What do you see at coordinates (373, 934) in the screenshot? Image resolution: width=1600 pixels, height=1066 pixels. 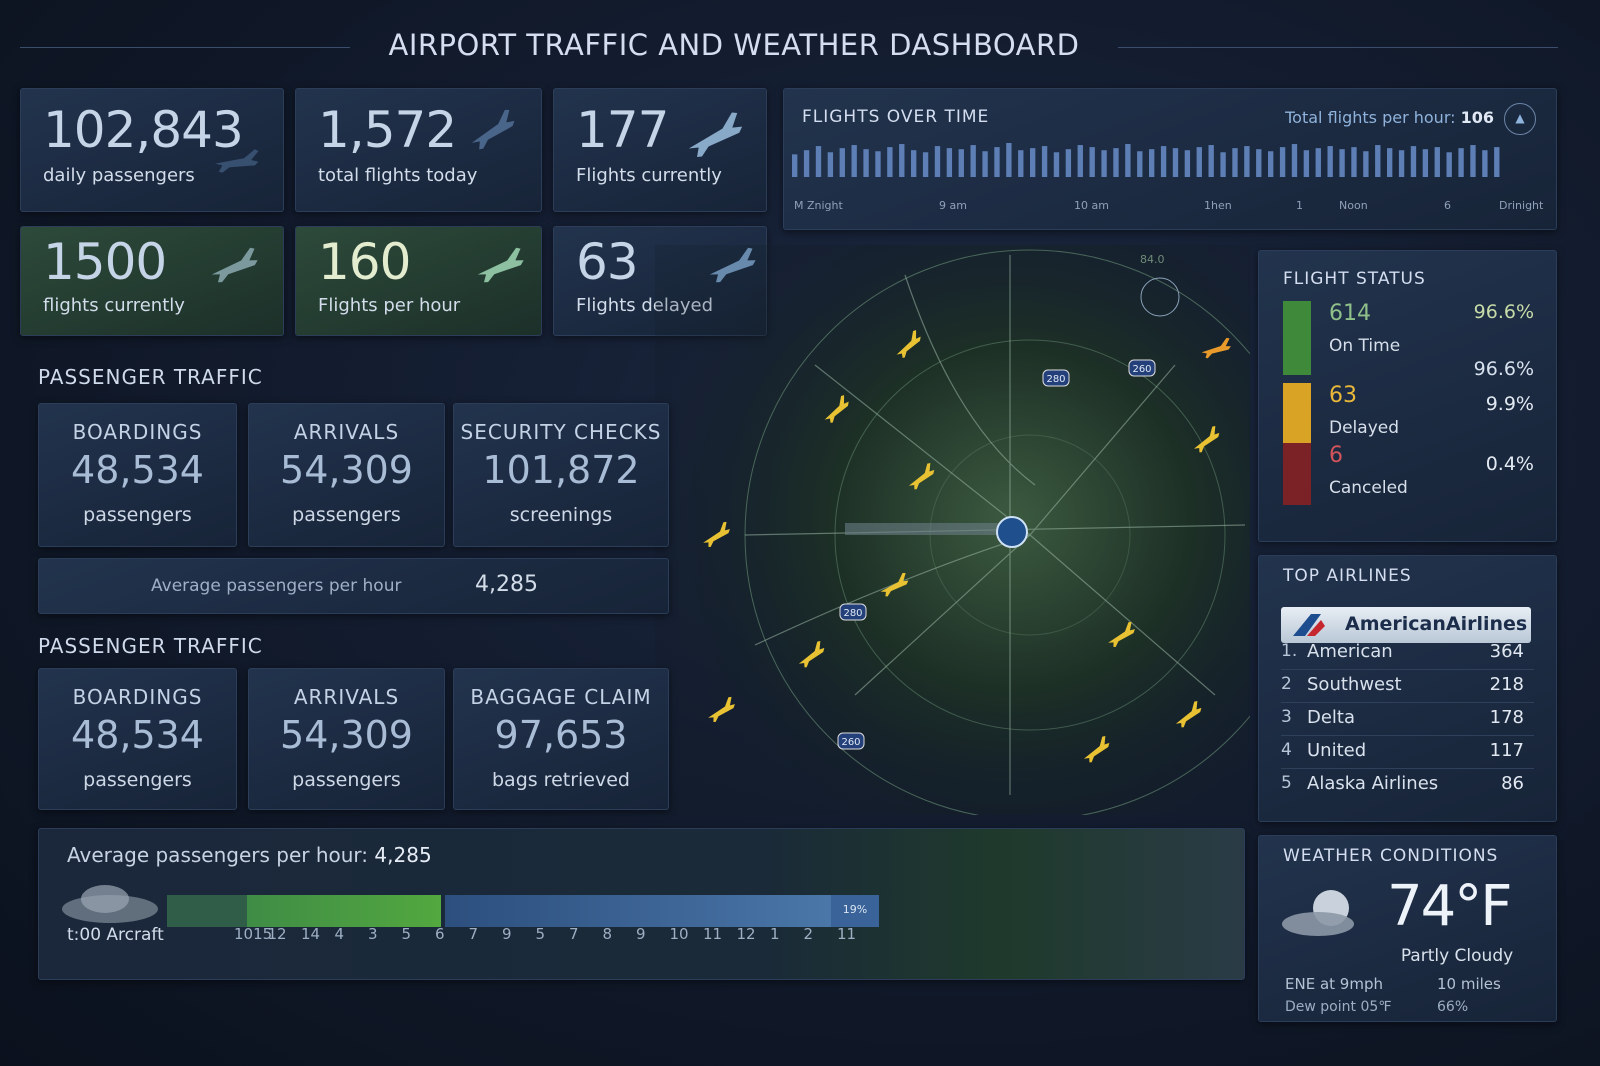 I see `axis-tick-label: 3` at bounding box center [373, 934].